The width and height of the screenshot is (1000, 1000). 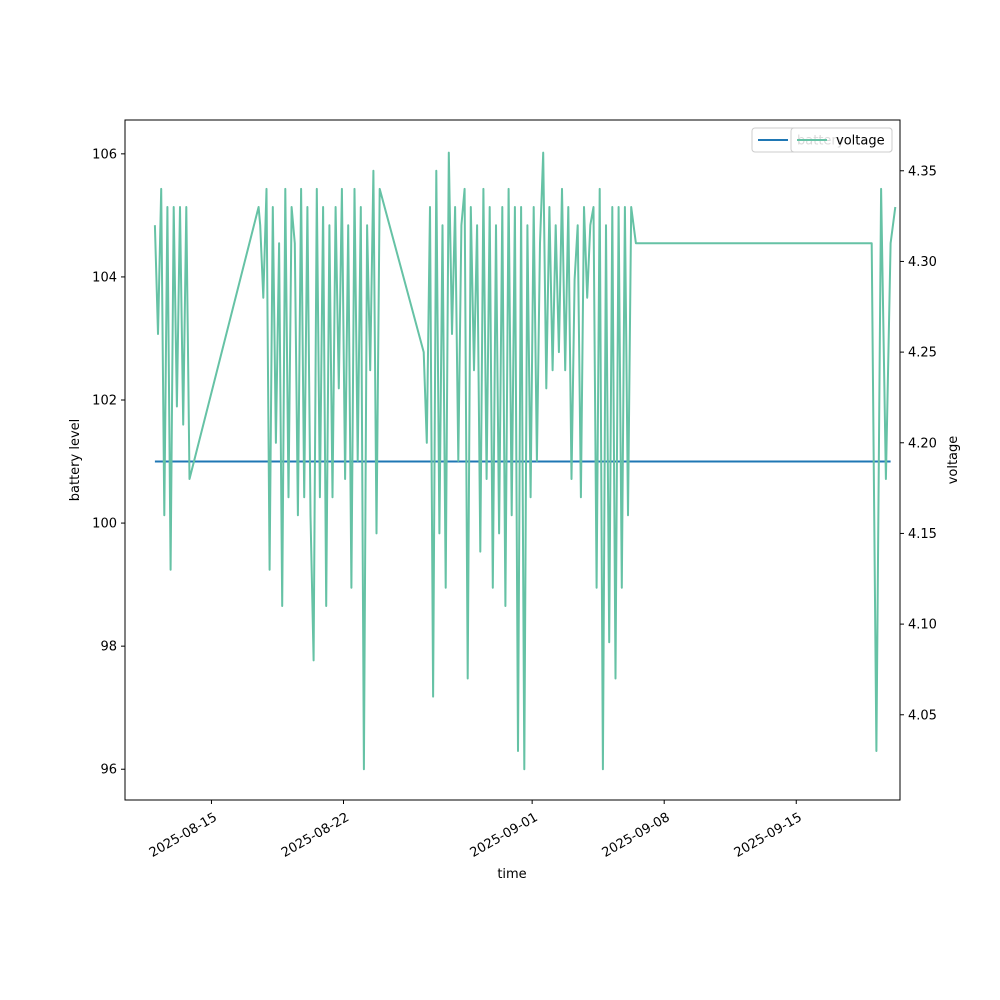 What do you see at coordinates (953, 460) in the screenshot?
I see `y-right-axis-label: voltage` at bounding box center [953, 460].